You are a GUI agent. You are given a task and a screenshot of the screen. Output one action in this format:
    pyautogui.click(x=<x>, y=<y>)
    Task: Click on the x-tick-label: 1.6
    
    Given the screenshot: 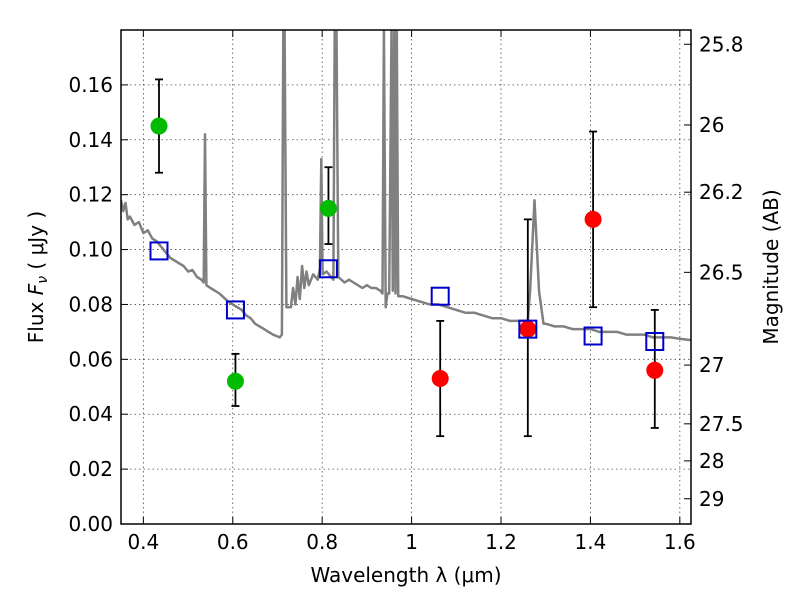 What is the action you would take?
    pyautogui.click(x=680, y=542)
    